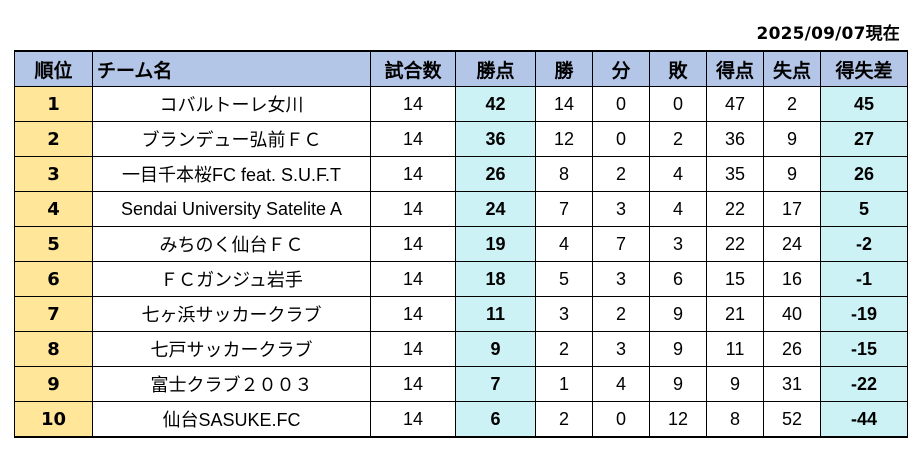 This screenshot has width=920, height=456. What do you see at coordinates (678, 419) in the screenshot?
I see `cell-losses: 12` at bounding box center [678, 419].